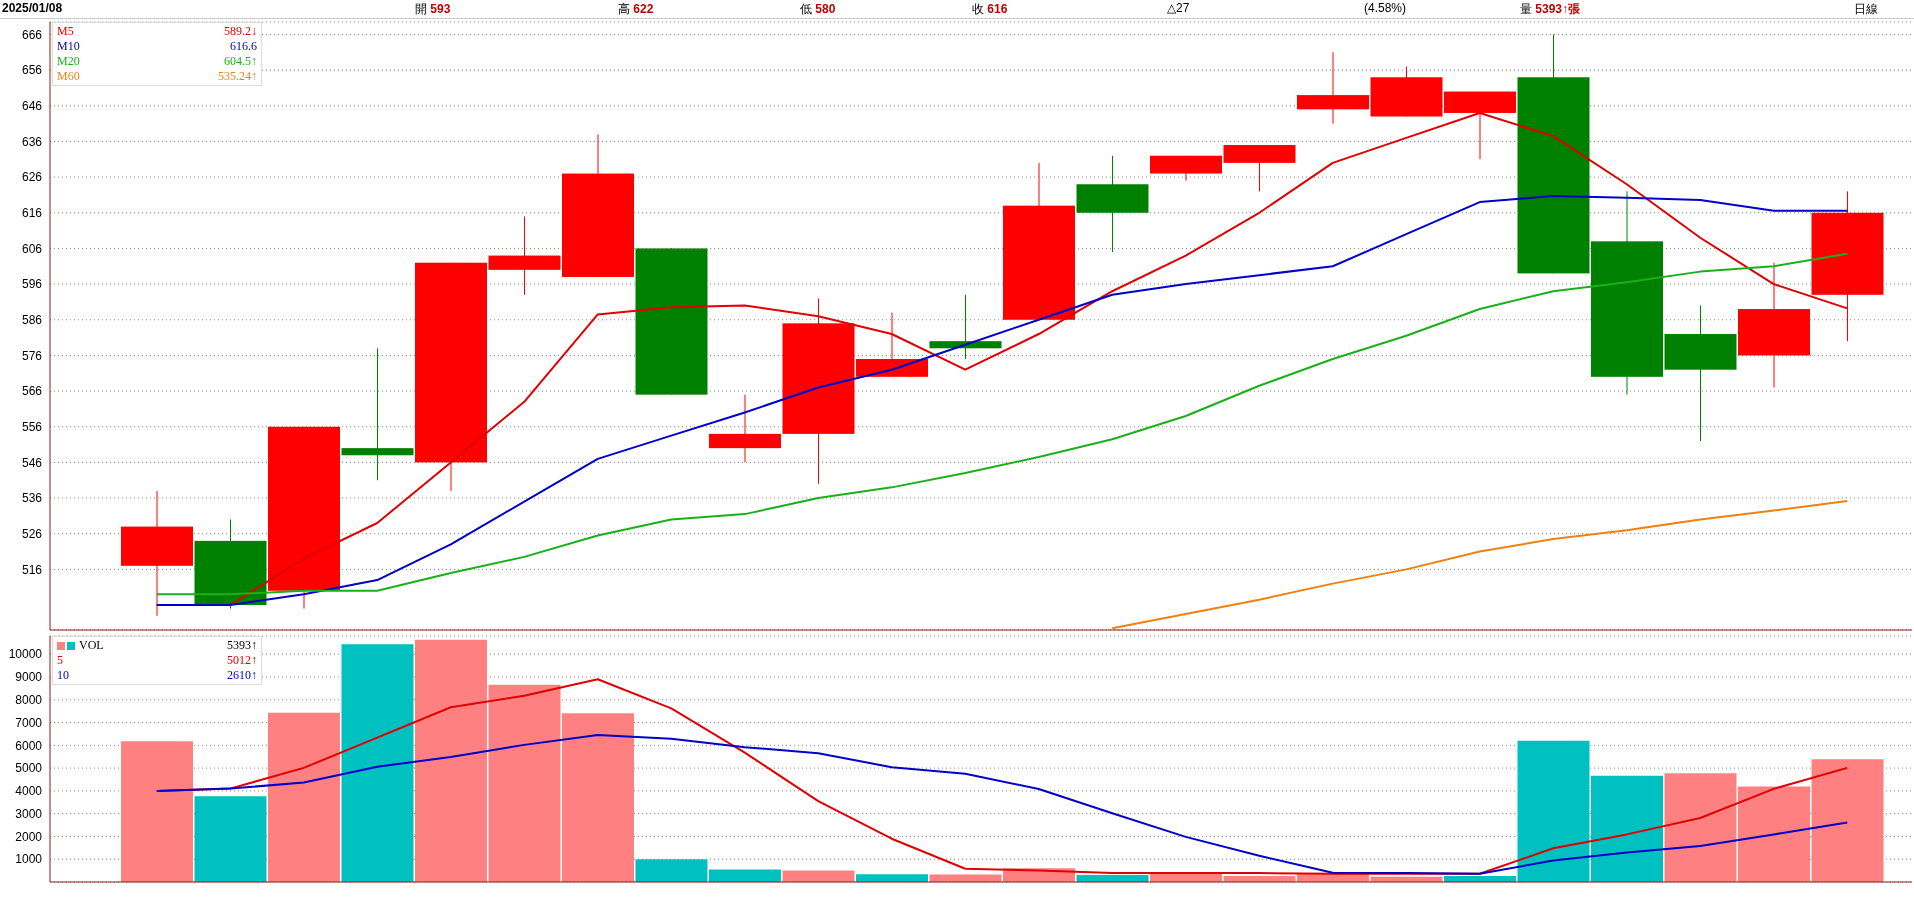 This screenshot has width=1914, height=916. I want to click on text: M60, so click(68, 76).